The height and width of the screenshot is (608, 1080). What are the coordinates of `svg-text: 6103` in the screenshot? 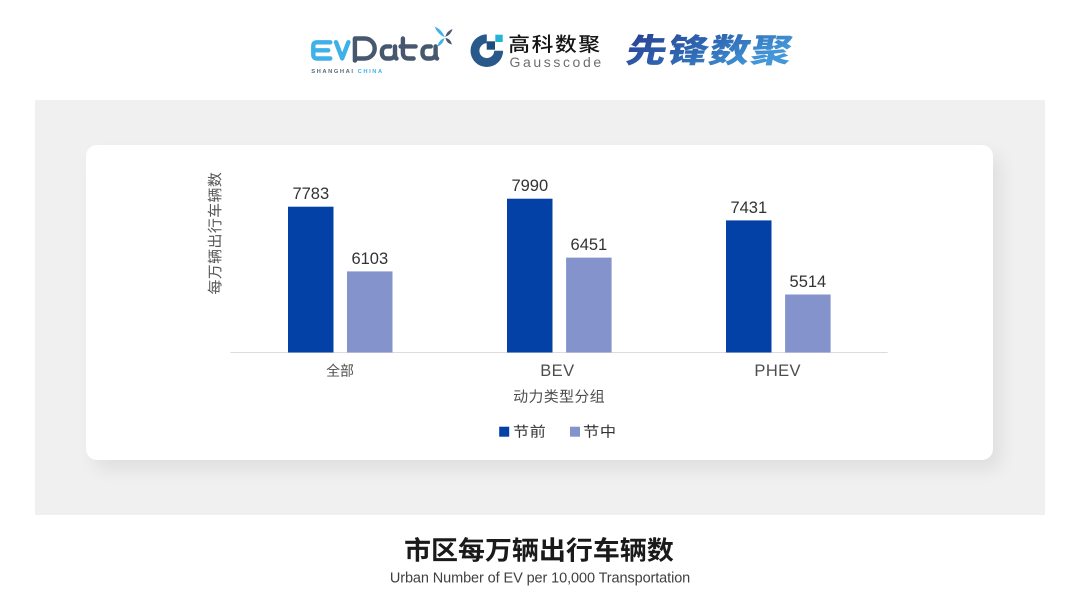 It's located at (369, 259).